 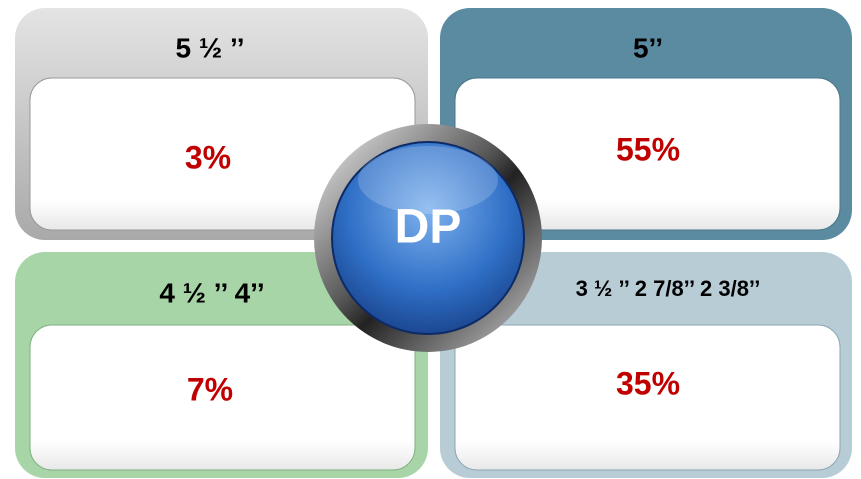 I want to click on panel-value: 3%, so click(x=208, y=157).